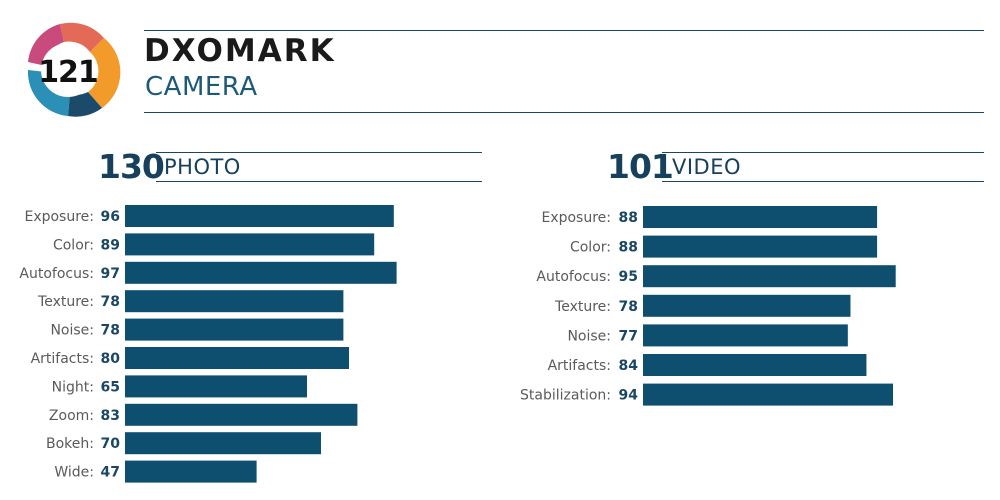 The width and height of the screenshot is (1000, 500). I want to click on video-category-label: Noise:, so click(589, 336).